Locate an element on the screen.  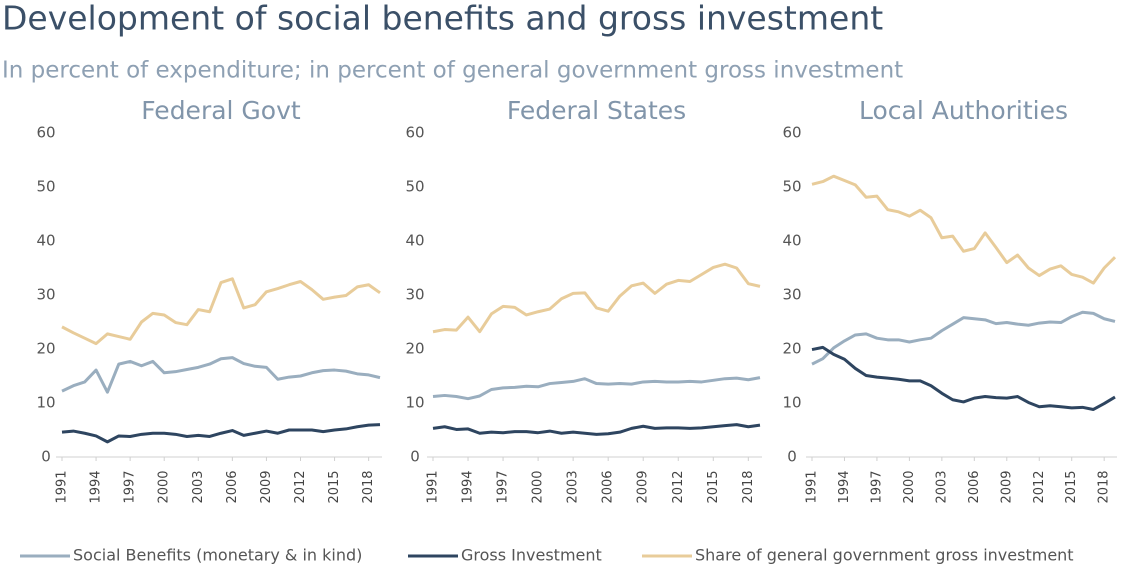
panel-title: Federal States is located at coordinates (596, 110).